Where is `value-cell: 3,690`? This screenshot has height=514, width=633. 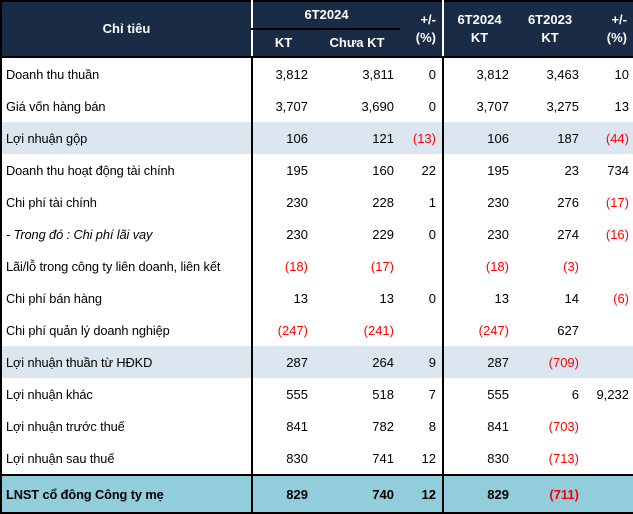
value-cell: 3,690 is located at coordinates (357, 106).